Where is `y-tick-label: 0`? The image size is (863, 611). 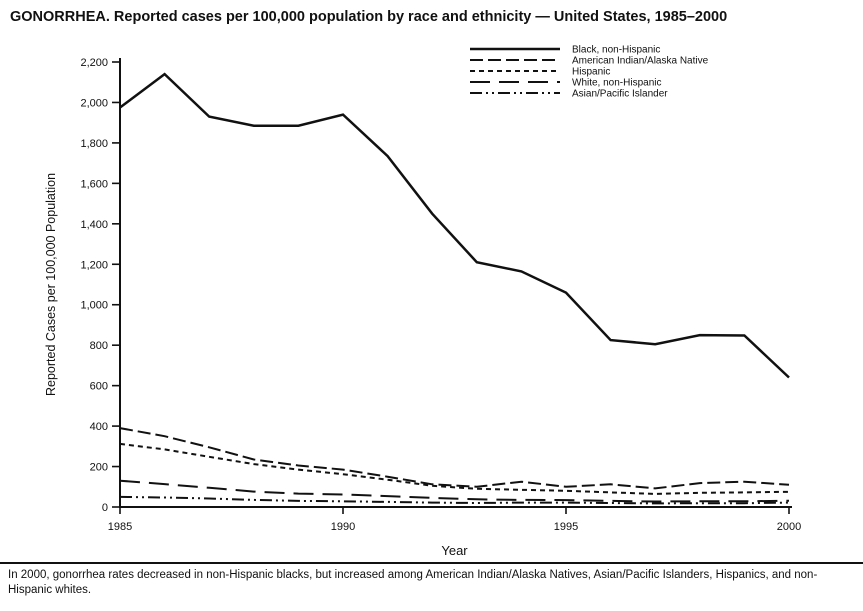 y-tick-label: 0 is located at coordinates (105, 508).